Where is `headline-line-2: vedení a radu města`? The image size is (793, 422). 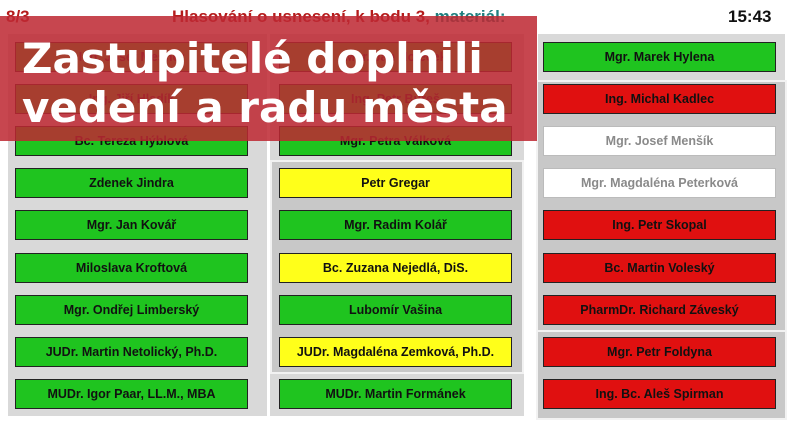
headline-line-2: vedení a radu města is located at coordinates (265, 107).